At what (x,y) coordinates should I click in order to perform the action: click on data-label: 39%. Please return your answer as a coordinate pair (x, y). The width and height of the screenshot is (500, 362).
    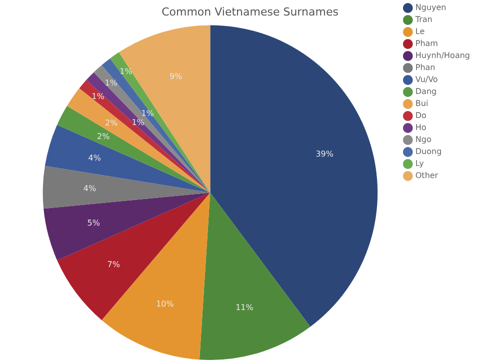
    Looking at the image, I should click on (325, 154).